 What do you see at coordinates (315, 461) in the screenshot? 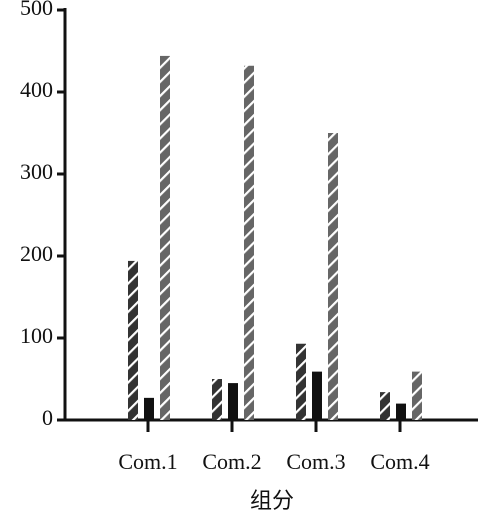
I see `x-tick-label: Com.3` at bounding box center [315, 461].